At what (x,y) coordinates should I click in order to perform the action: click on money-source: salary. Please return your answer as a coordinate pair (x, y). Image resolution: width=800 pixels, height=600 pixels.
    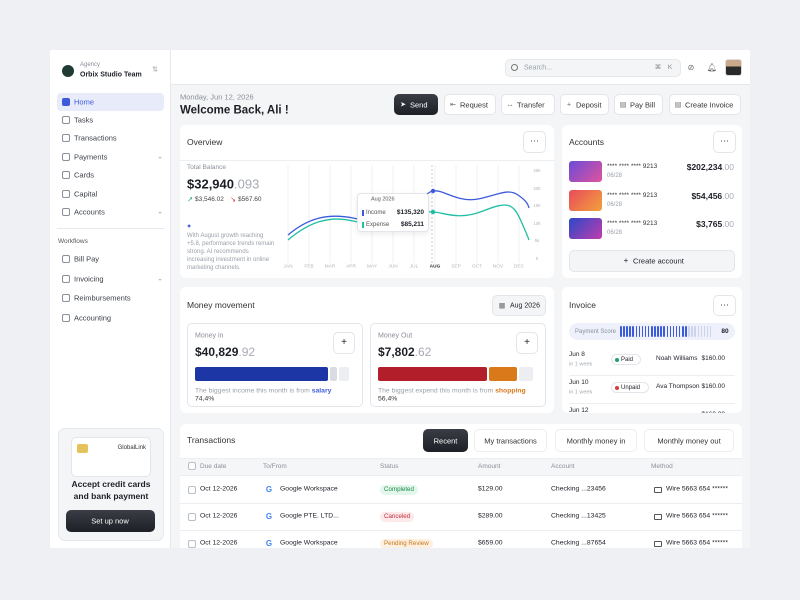
    Looking at the image, I should click on (321, 391).